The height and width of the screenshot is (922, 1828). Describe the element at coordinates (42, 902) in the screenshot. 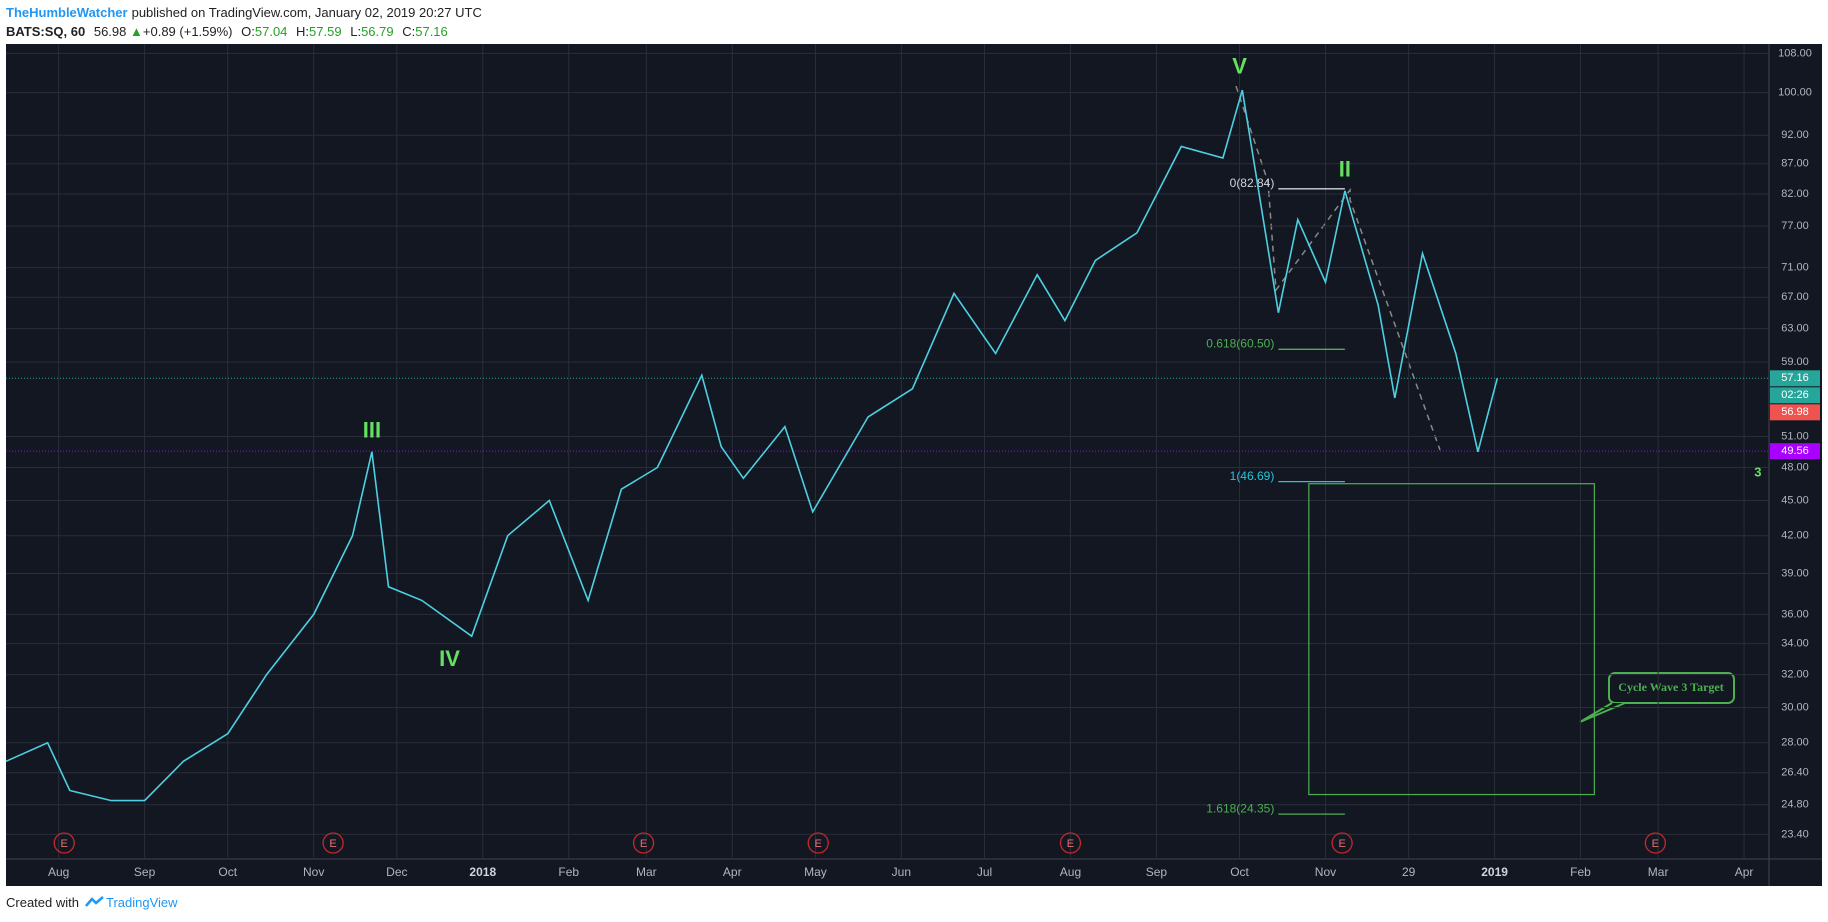

I see `footer-text: Created with` at that location.